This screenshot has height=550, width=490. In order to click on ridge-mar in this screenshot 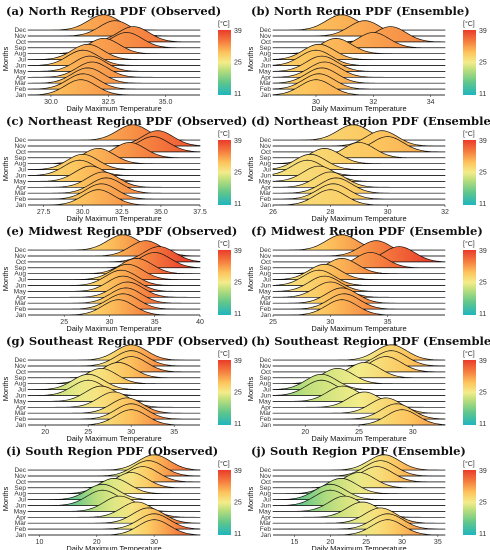, I will do `click(359, 185)`.